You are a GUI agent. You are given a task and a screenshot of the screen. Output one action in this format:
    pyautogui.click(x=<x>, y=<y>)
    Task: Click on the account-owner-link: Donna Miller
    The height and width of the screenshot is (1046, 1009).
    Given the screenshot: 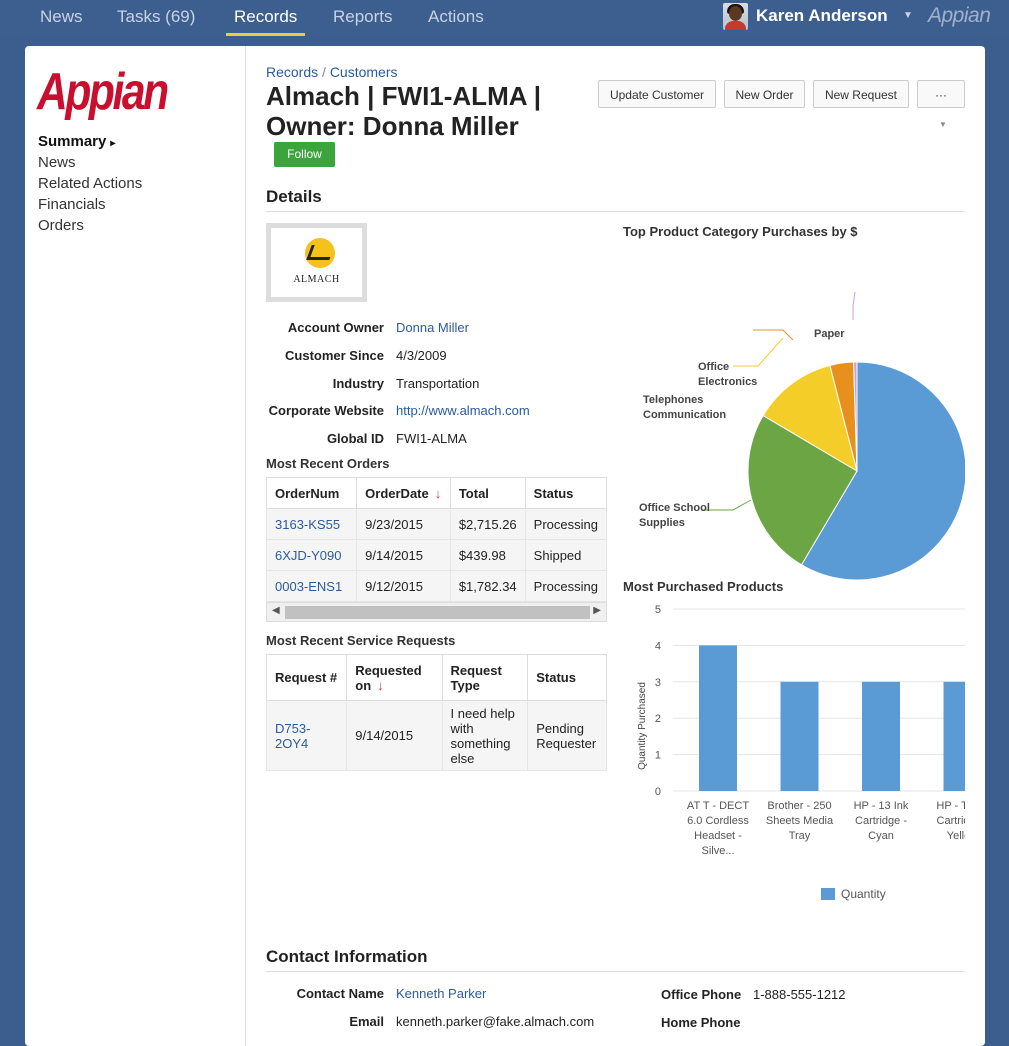 What is the action you would take?
    pyautogui.click(x=432, y=327)
    